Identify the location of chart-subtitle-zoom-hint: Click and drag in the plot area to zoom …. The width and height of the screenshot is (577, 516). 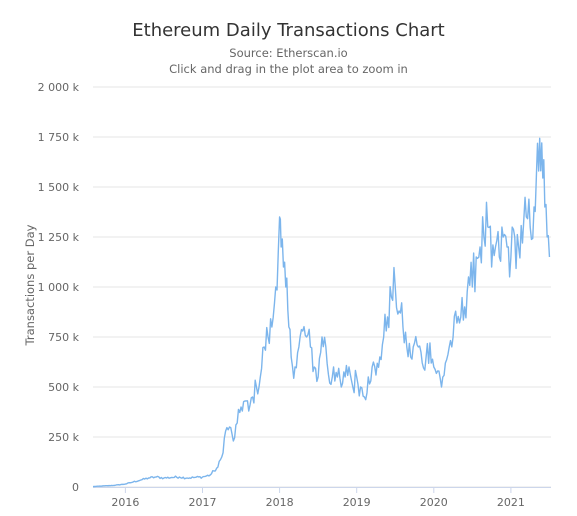
(288, 69).